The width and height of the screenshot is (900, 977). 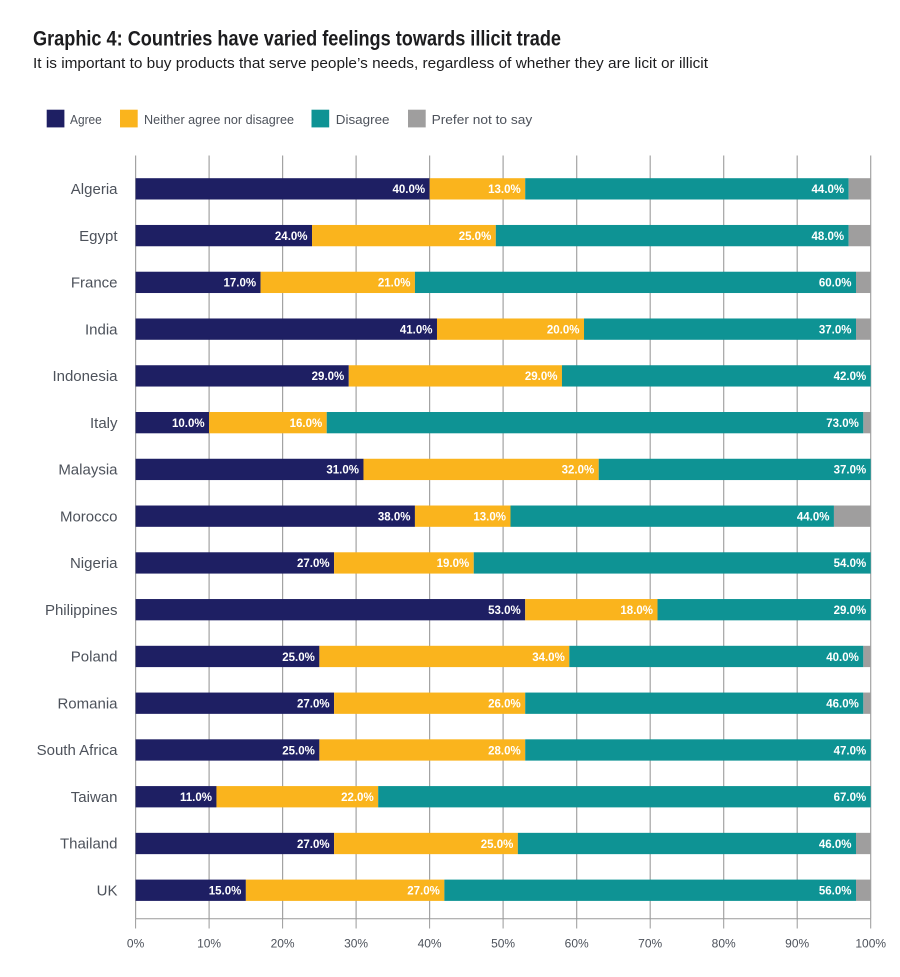 What do you see at coordinates (219, 120) in the screenshot?
I see `svg-text: Neither agree nor disagree` at bounding box center [219, 120].